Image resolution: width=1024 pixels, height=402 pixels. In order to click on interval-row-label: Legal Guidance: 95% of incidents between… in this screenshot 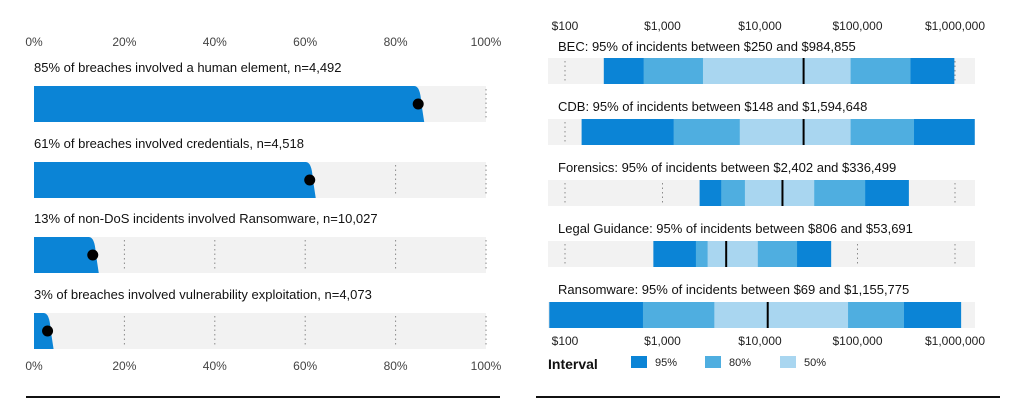, I will do `click(735, 228)`.